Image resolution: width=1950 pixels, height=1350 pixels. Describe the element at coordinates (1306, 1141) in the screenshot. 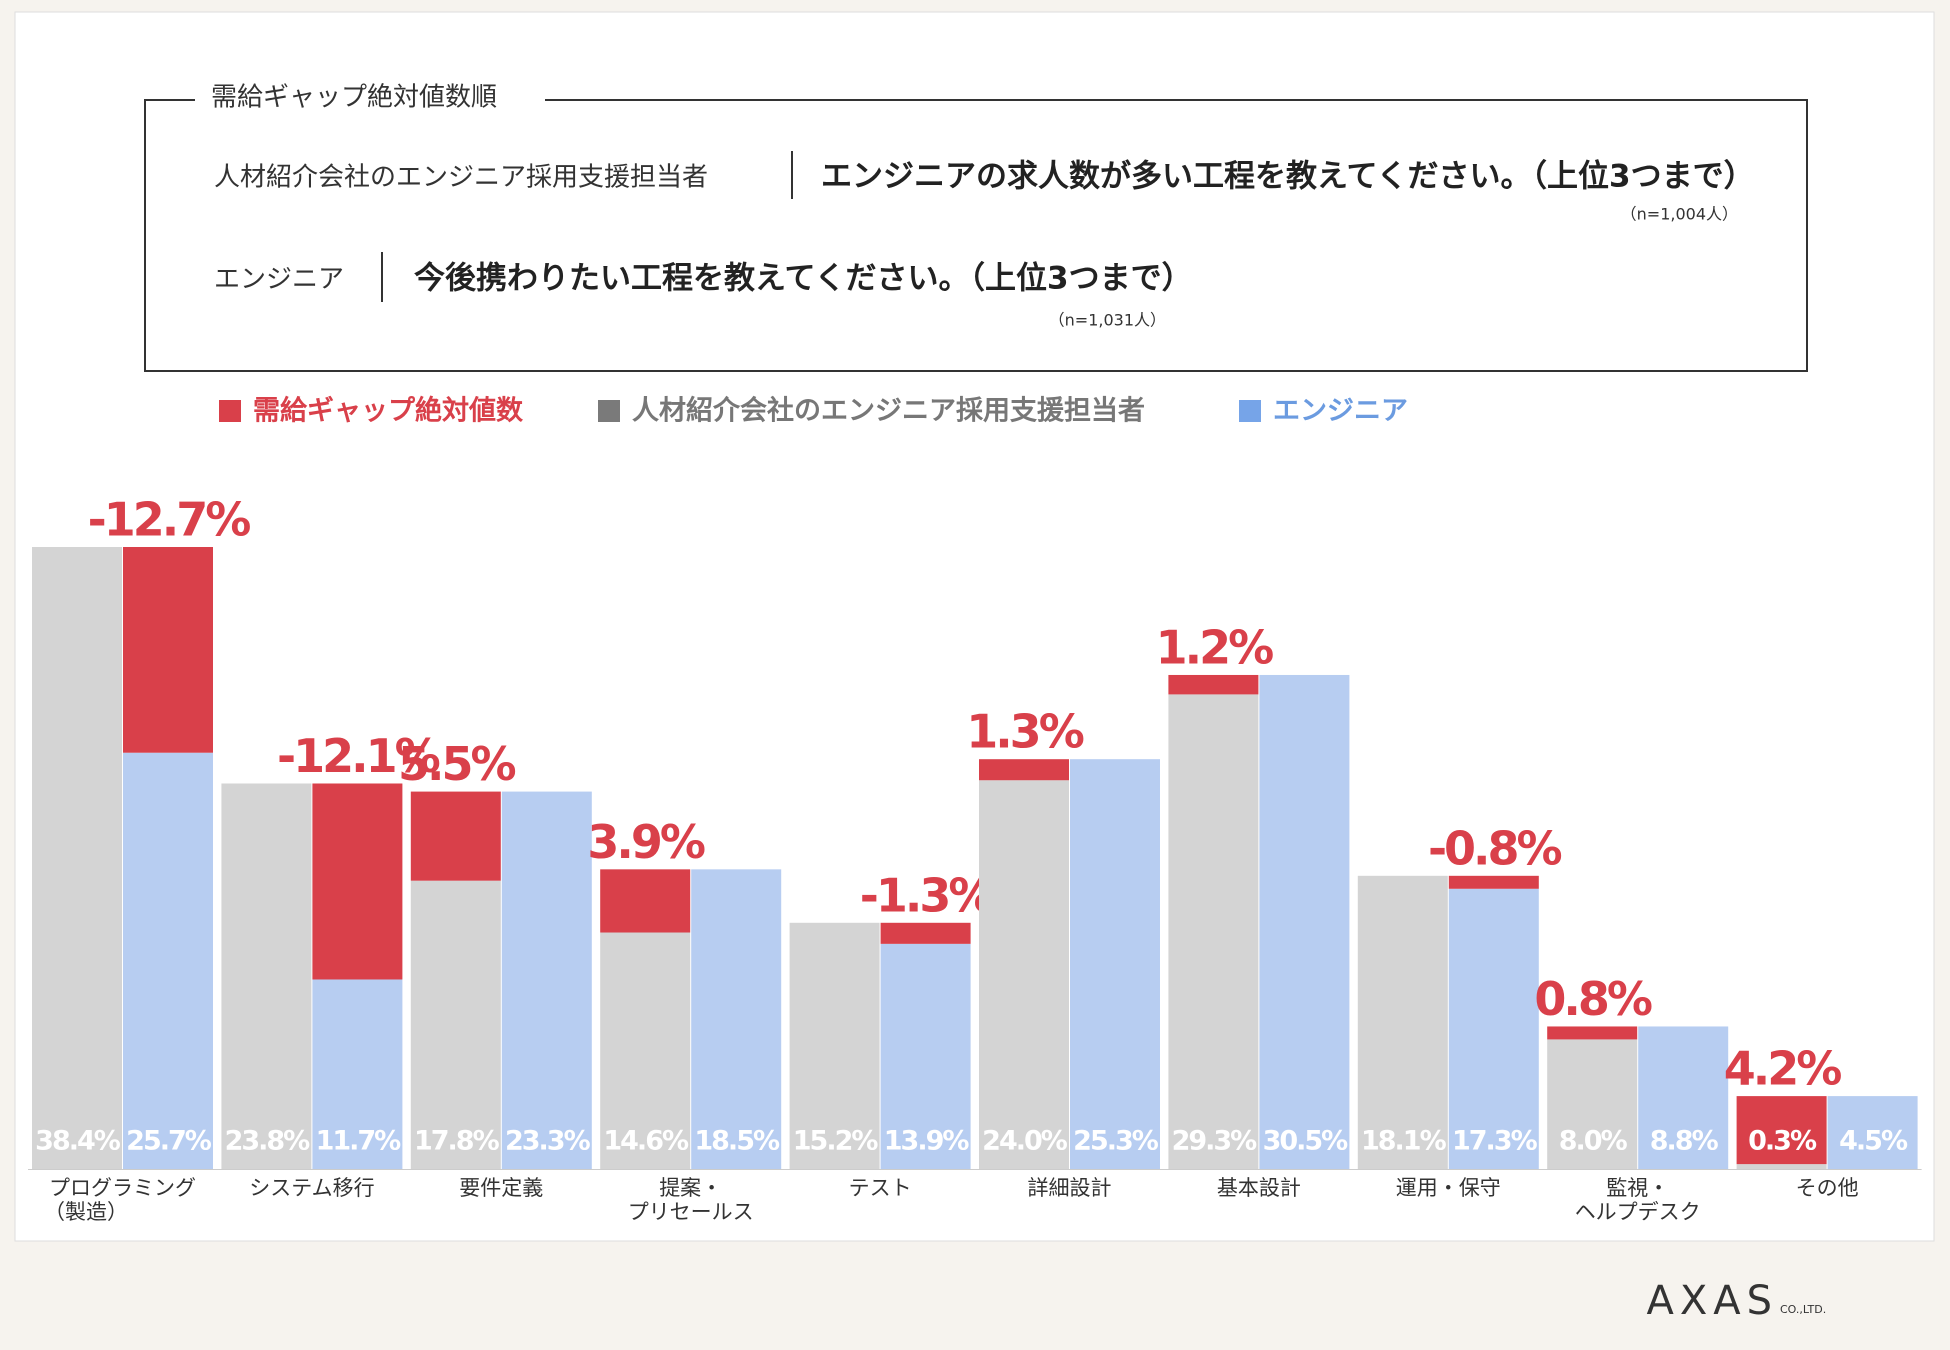

I see `value-label: 30.5%` at that location.